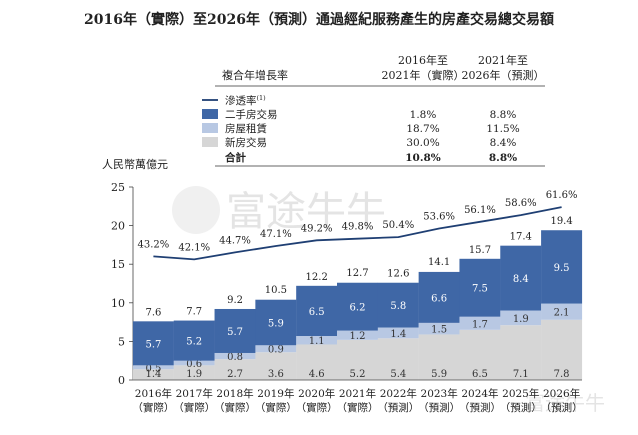 This screenshot has width=638, height=435. Describe the element at coordinates (262, 98) in the screenshot. I see `legend-line-note: (1)` at that location.